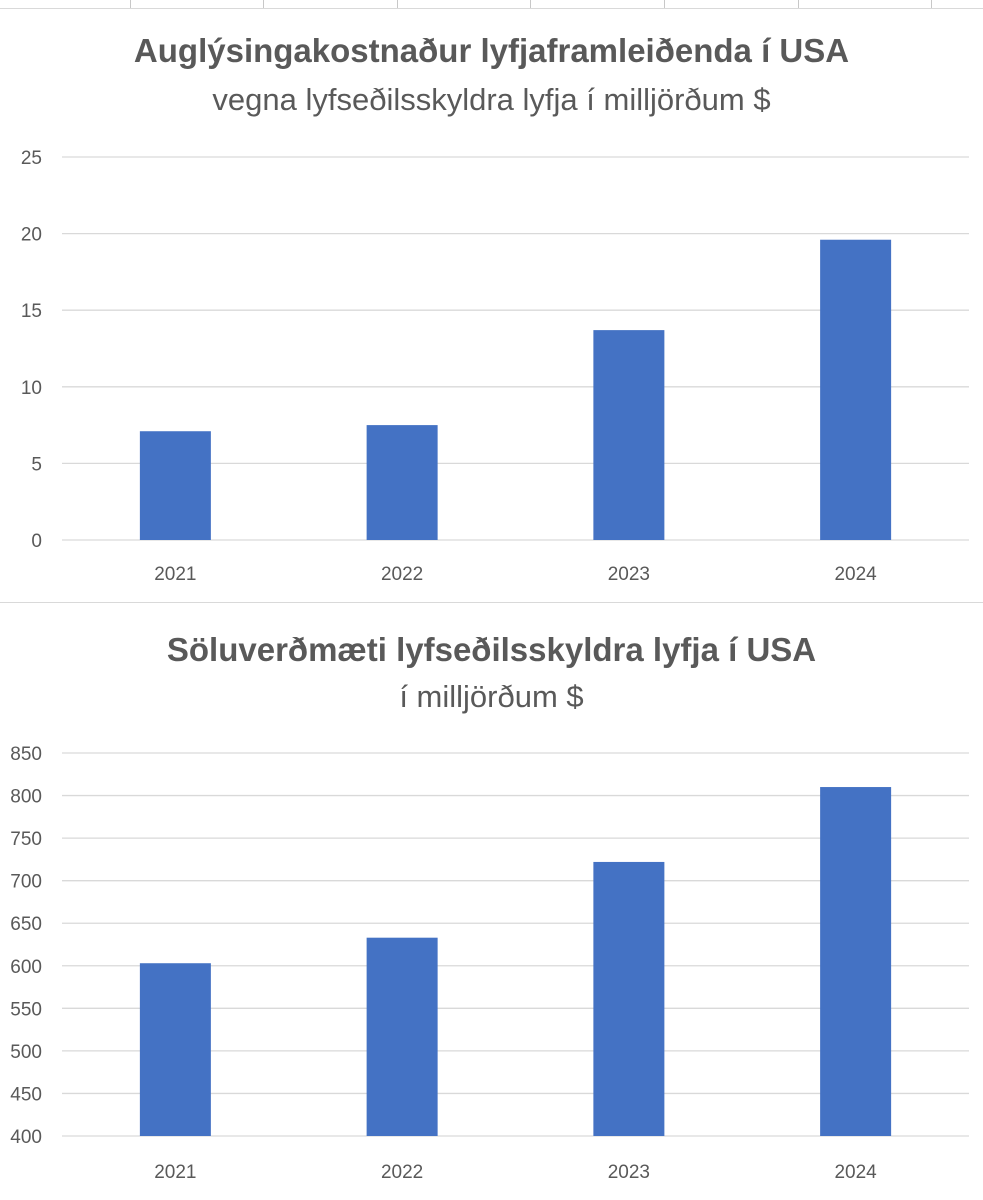 Image resolution: width=983 pixels, height=1200 pixels. I want to click on y-tick-label: 650, so click(26, 924).